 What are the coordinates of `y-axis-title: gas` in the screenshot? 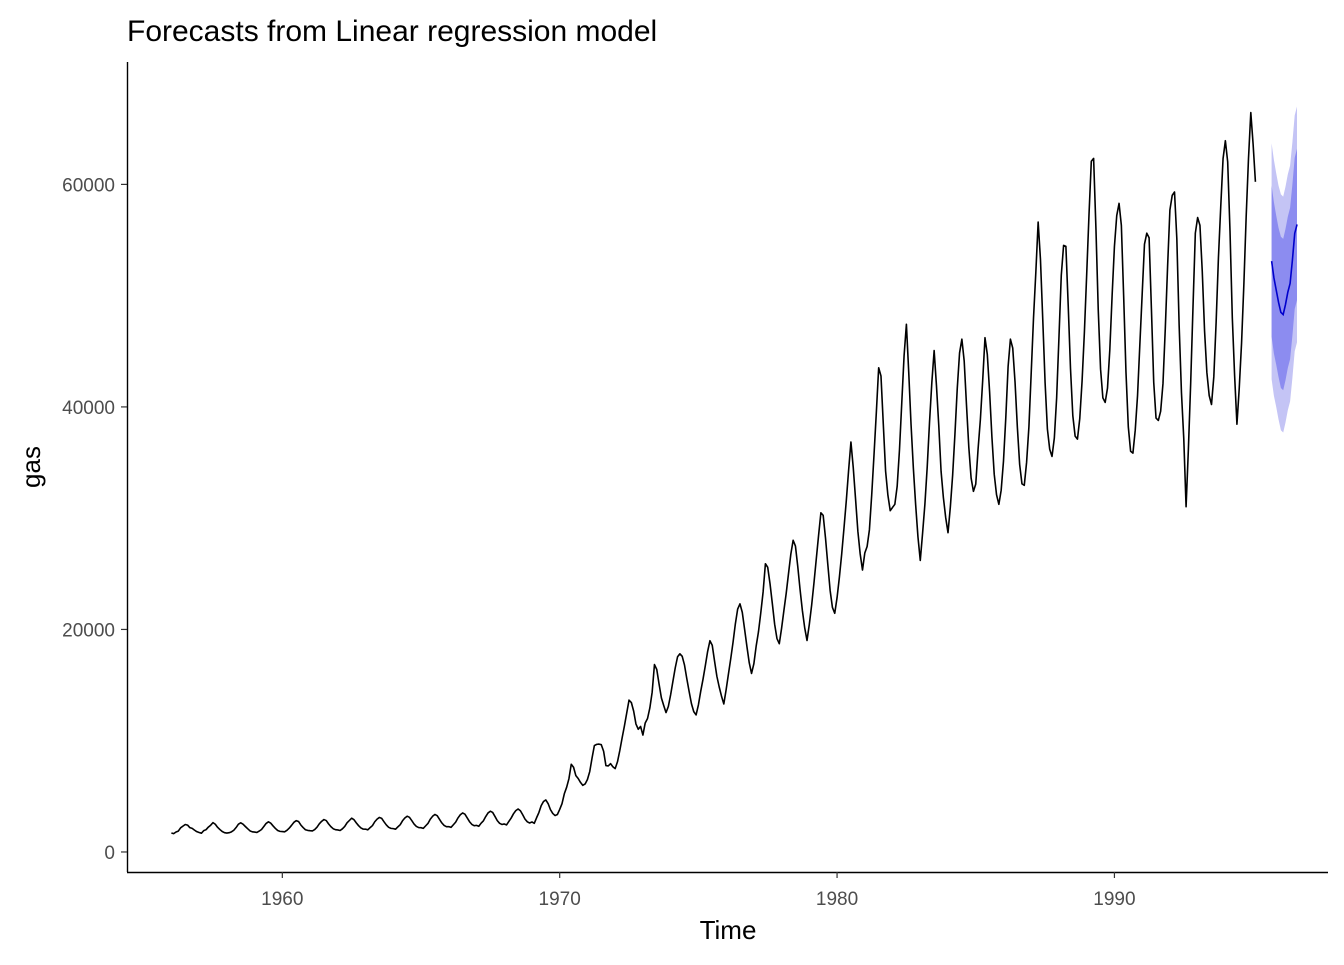 It's located at (31, 467).